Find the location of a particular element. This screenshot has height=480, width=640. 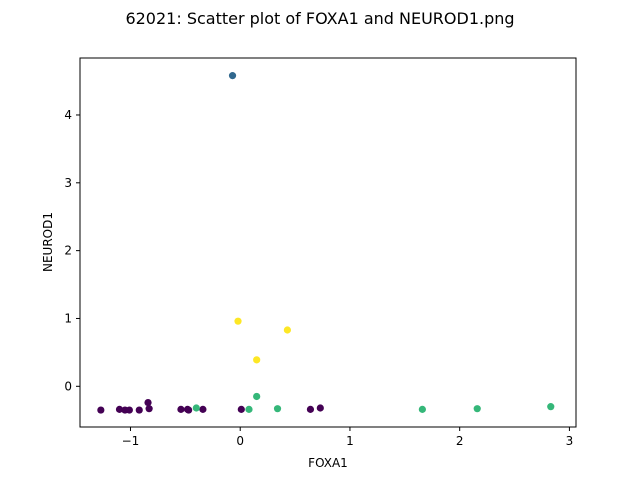

x-tick-label: −1 is located at coordinates (131, 441).